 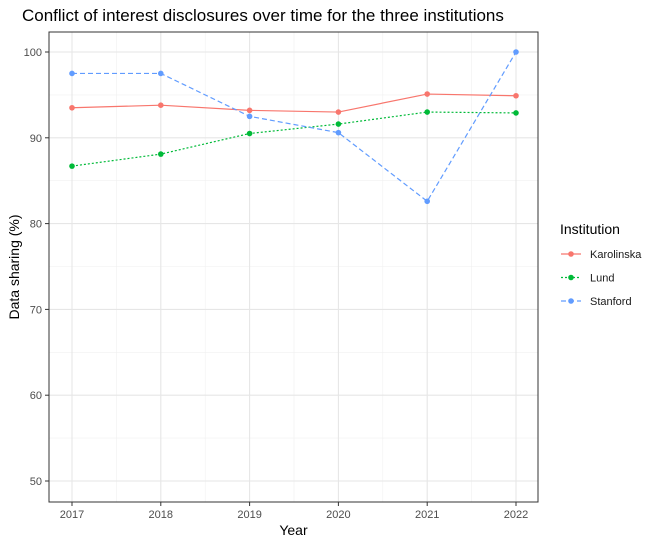 I want to click on legend-label: Stanford, so click(x=611, y=302).